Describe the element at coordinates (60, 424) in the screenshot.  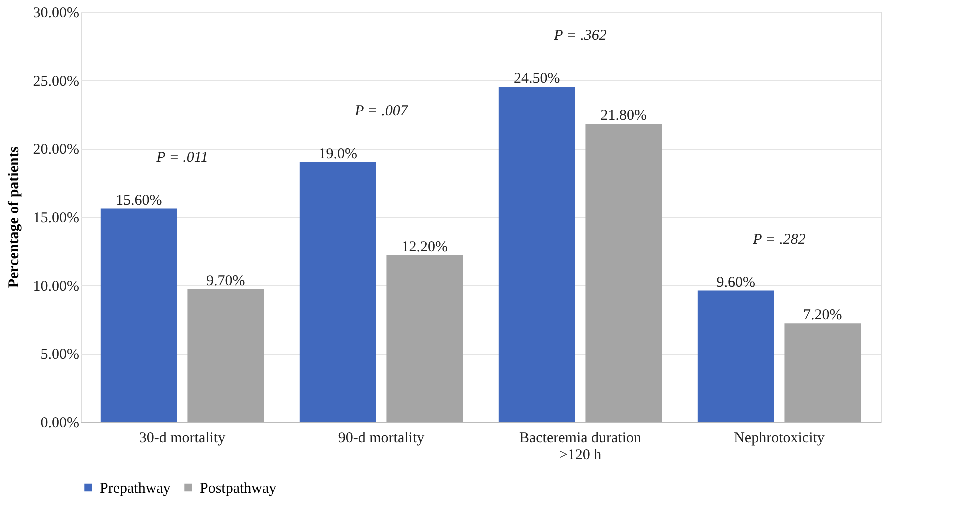
I see `y-tick-label: 0.00%` at that location.